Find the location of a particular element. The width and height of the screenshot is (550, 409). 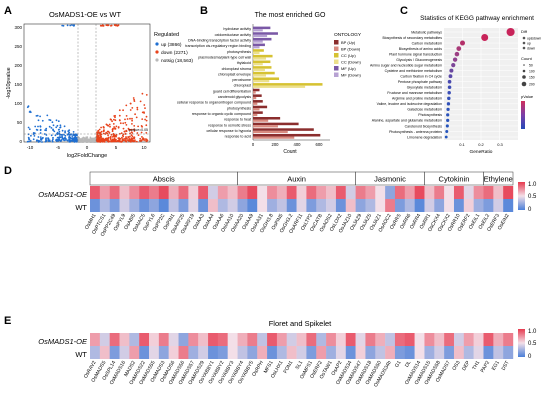

legend-b-item: MF (Up) is located at coordinates (348, 68).